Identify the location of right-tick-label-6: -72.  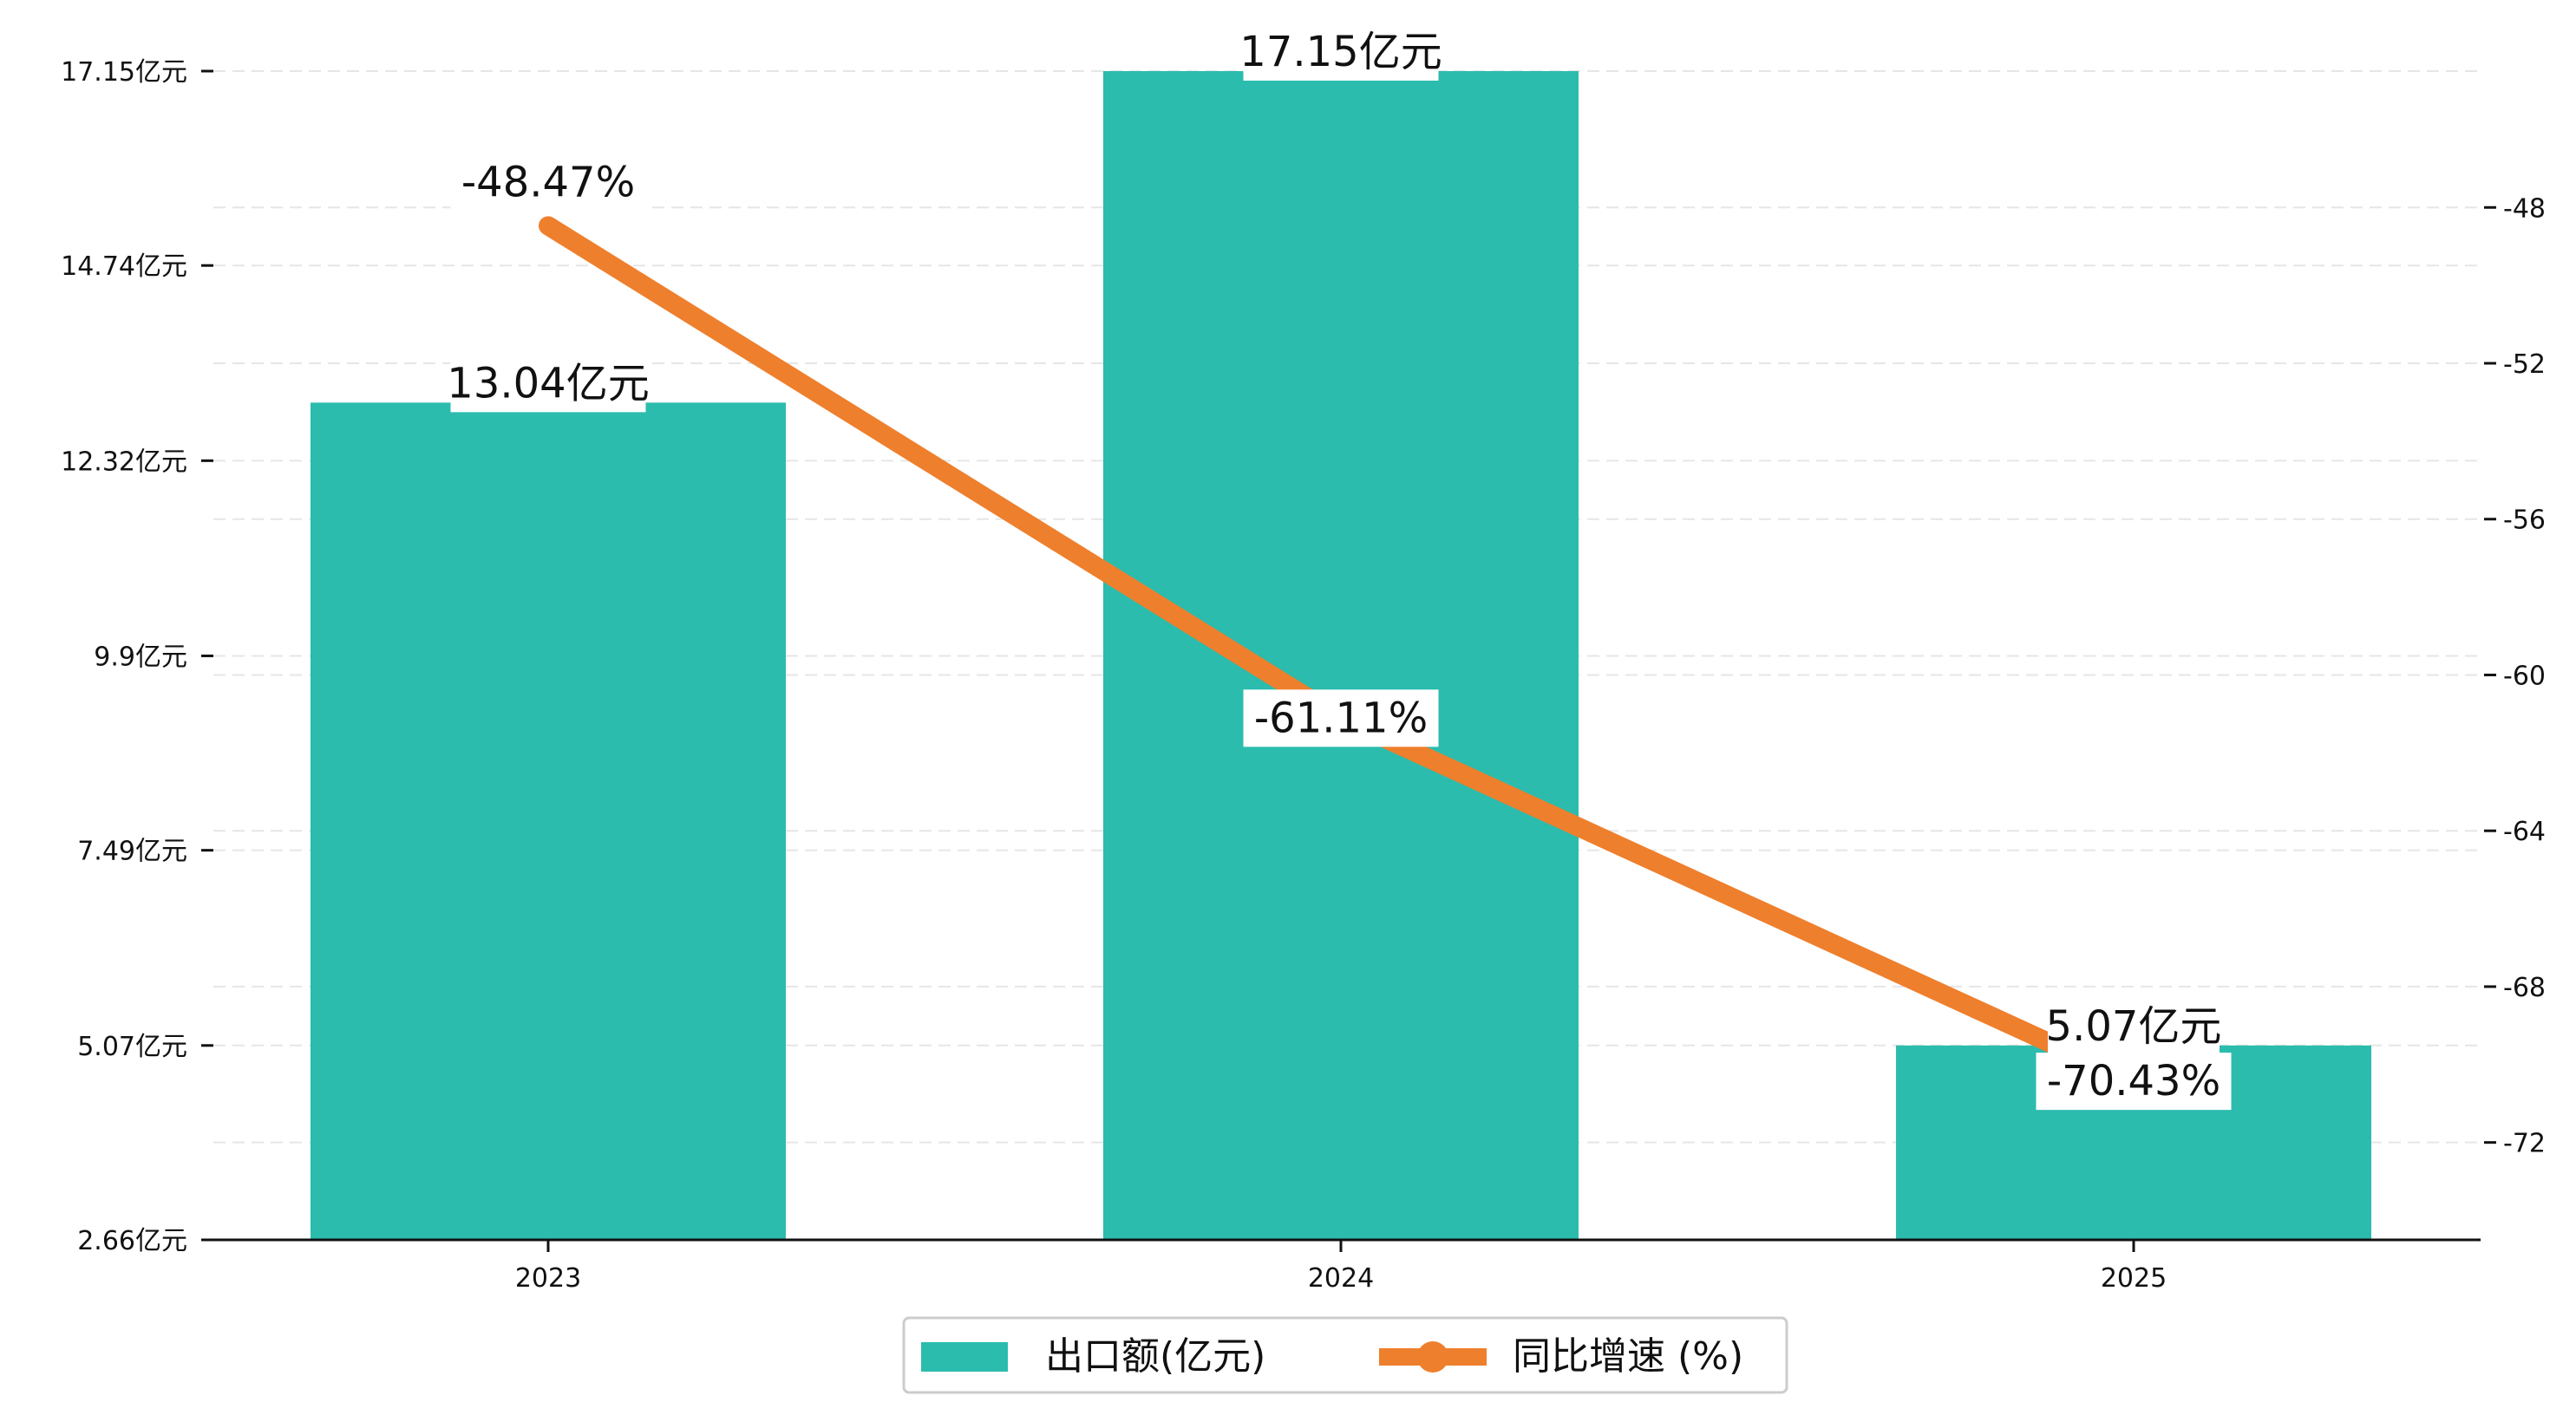
(2524, 1144).